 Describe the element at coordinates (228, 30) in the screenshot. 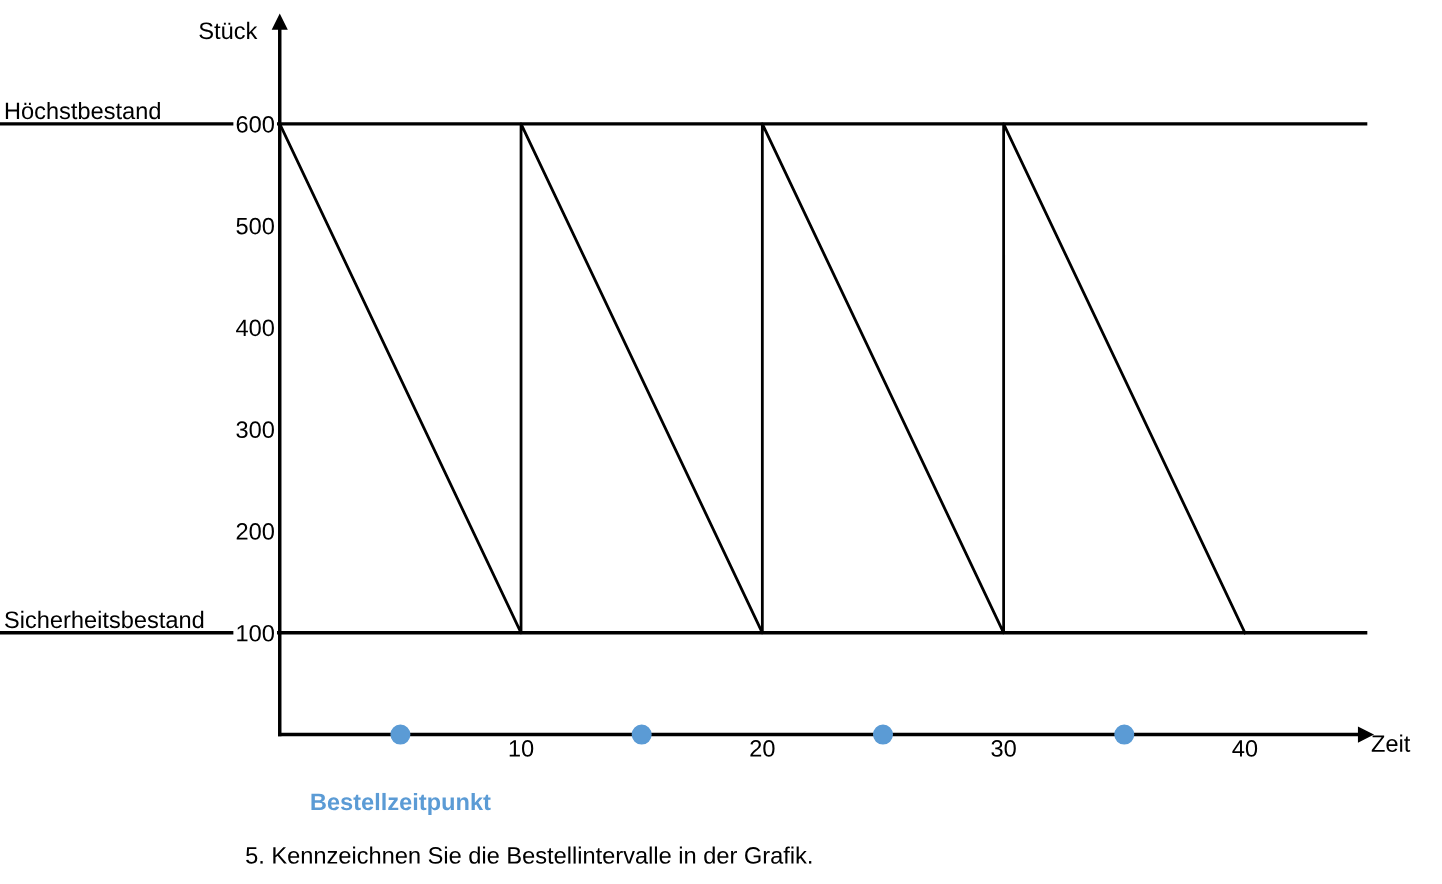

I see `y-axis-title: Stück` at that location.